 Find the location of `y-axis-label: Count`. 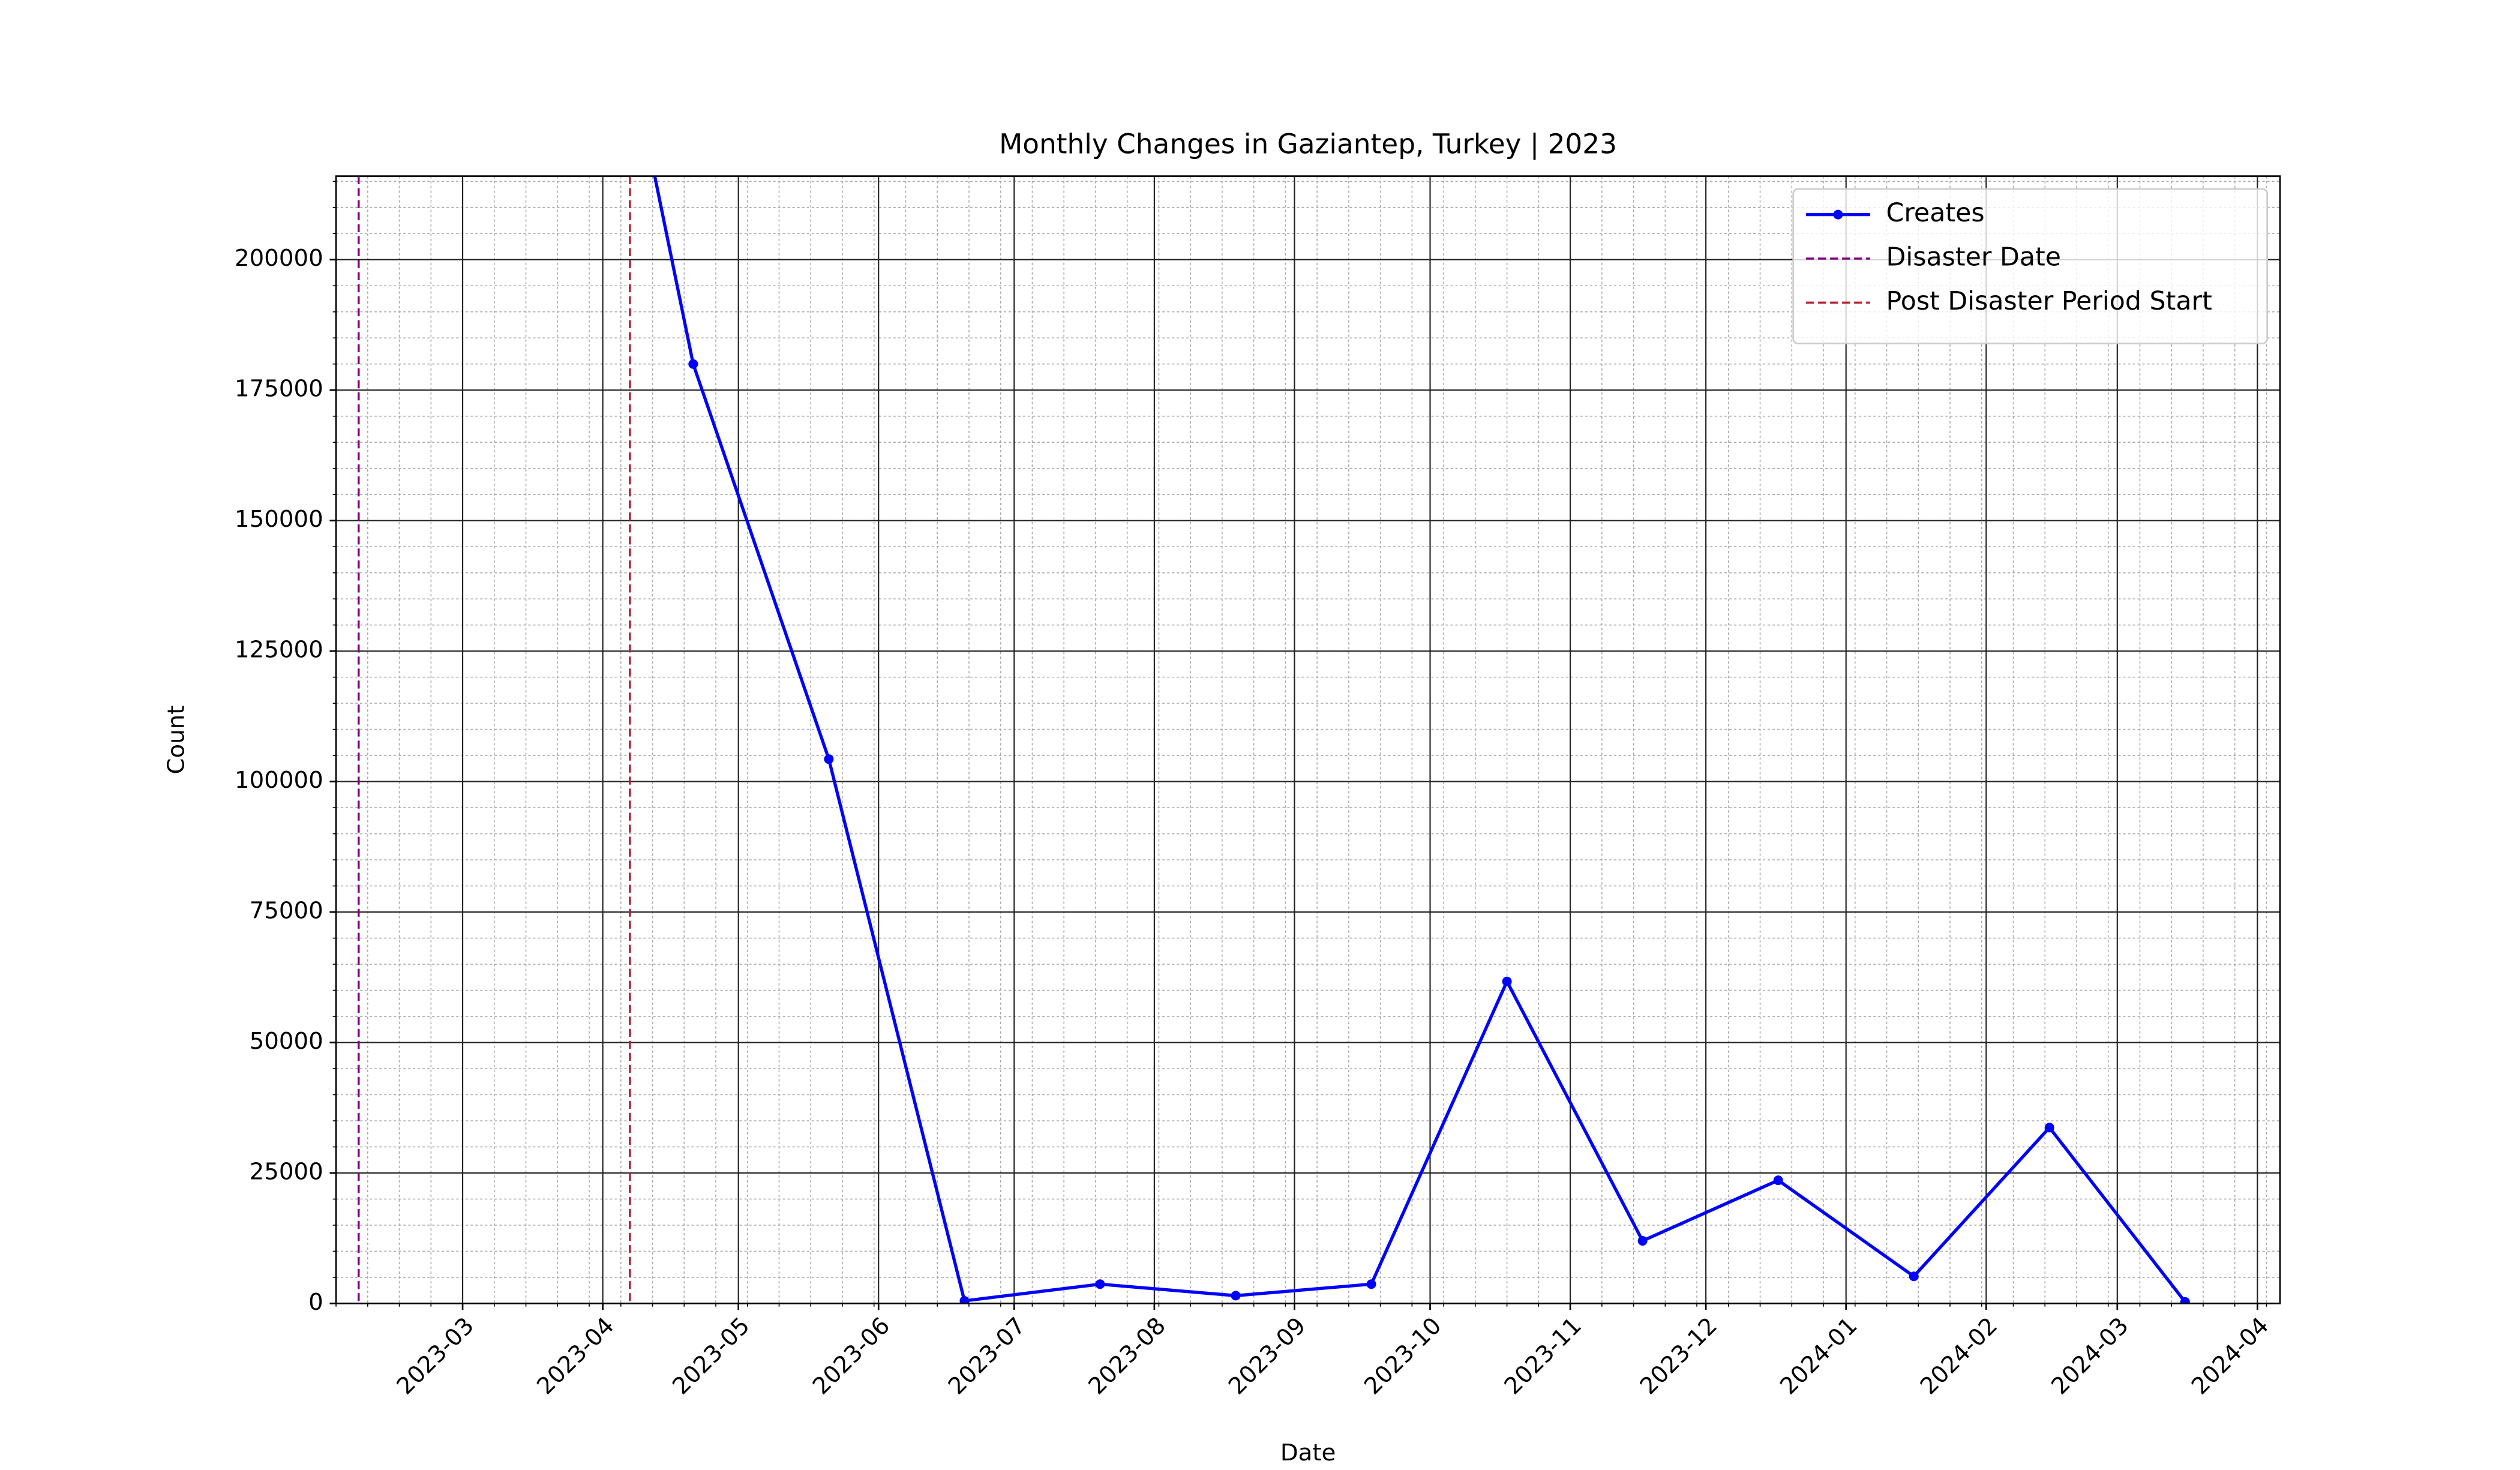

y-axis-label: Count is located at coordinates (176, 740).